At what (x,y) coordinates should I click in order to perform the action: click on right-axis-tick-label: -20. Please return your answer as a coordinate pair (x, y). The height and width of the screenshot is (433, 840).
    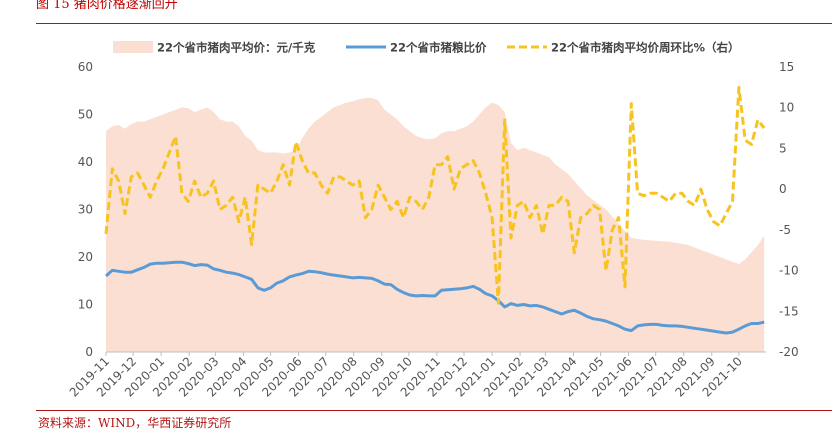
    Looking at the image, I should click on (789, 352).